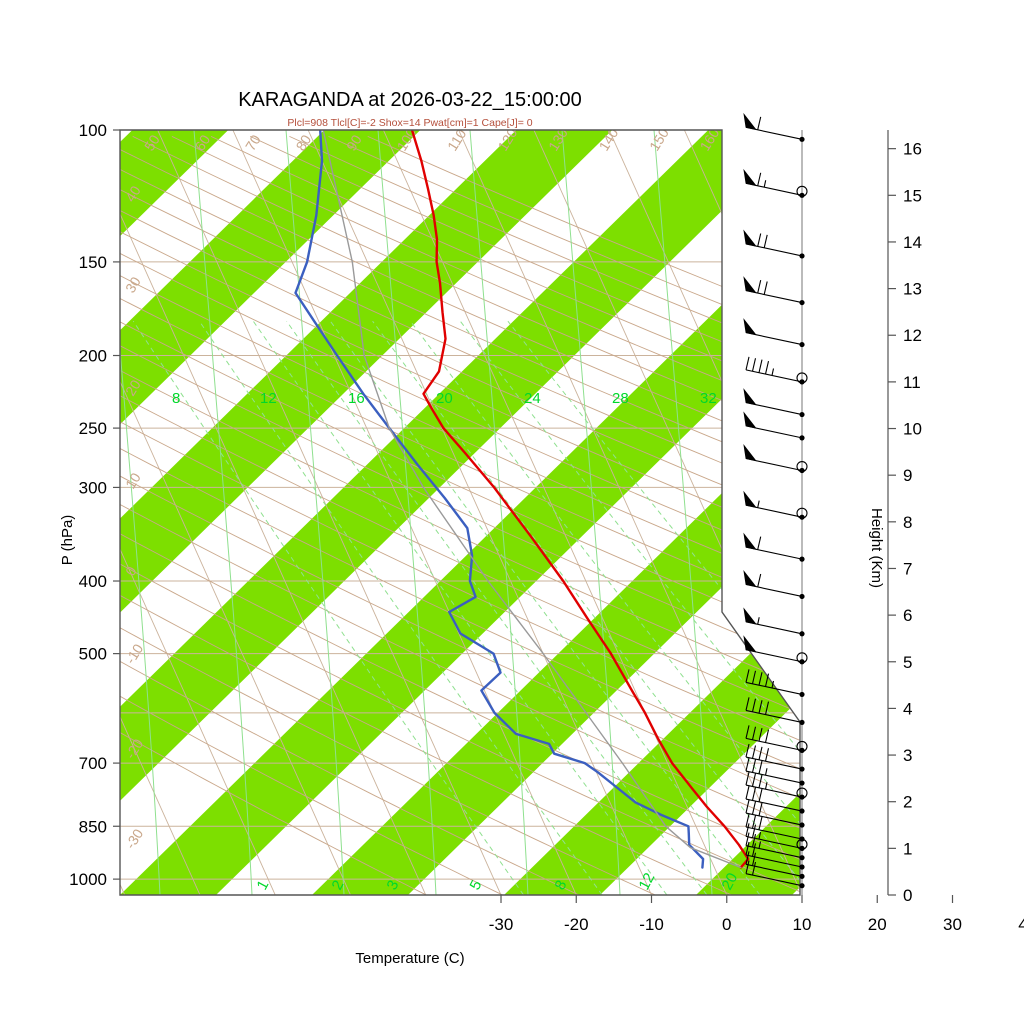 The width and height of the screenshot is (1024, 1024). I want to click on dry-adiabat-label: 30, so click(133, 285).